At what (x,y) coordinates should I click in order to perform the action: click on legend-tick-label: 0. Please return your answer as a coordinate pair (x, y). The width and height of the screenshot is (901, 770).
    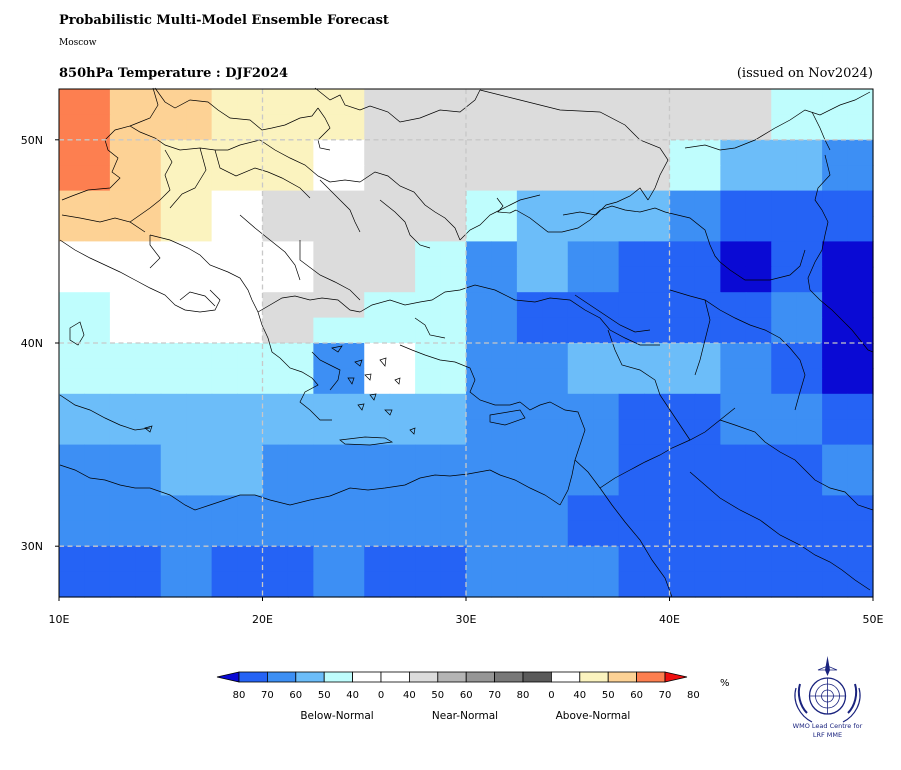
    Looking at the image, I should click on (381, 695).